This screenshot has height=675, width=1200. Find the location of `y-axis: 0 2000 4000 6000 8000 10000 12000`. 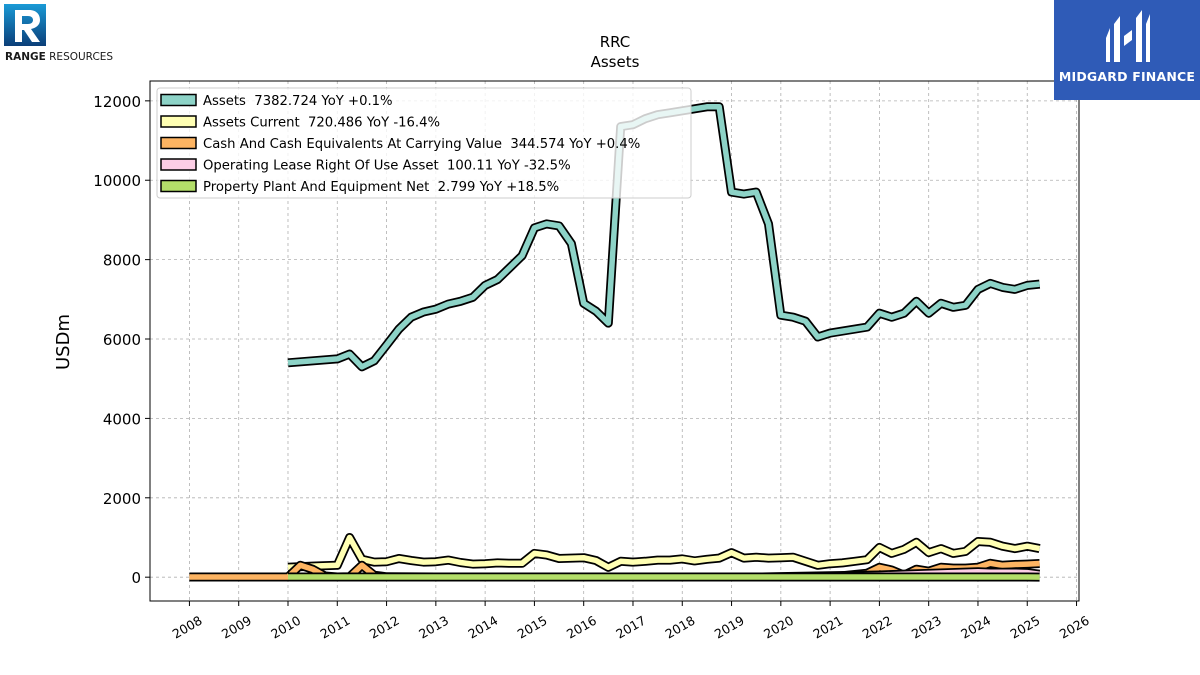

y-axis: 0 2000 4000 6000 8000 10000 12000 is located at coordinates (121, 340).